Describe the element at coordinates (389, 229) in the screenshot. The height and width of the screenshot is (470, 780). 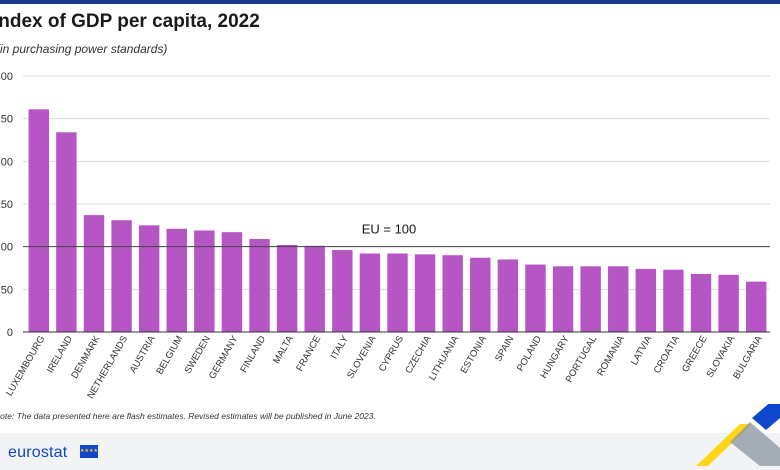
I see `reference-line-label: EU = 100` at that location.